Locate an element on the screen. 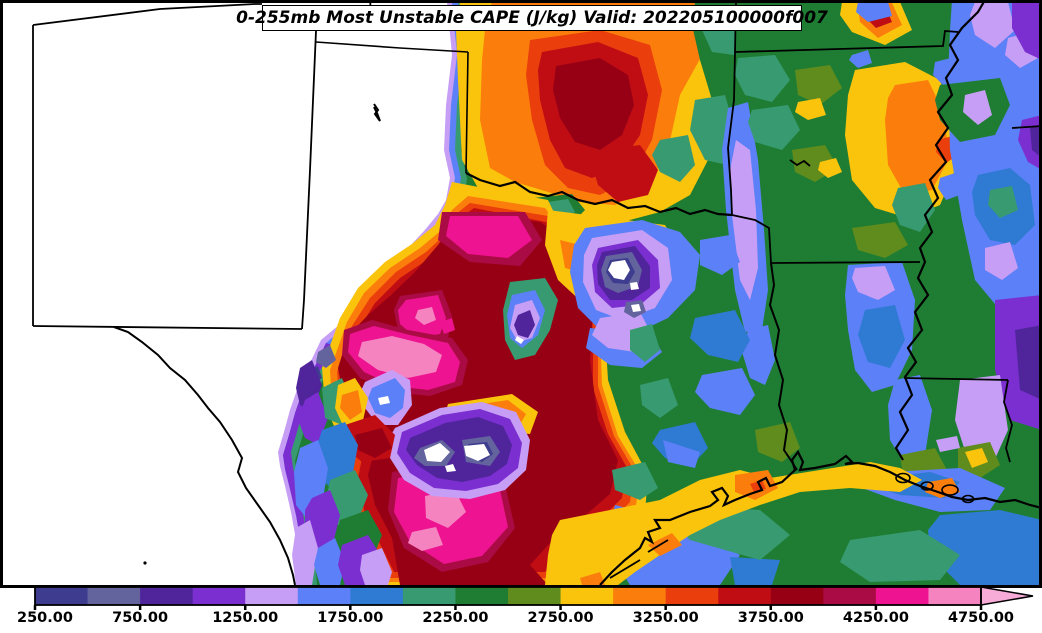  colorbar-tick-label: 3750.00 is located at coordinates (771, 618).